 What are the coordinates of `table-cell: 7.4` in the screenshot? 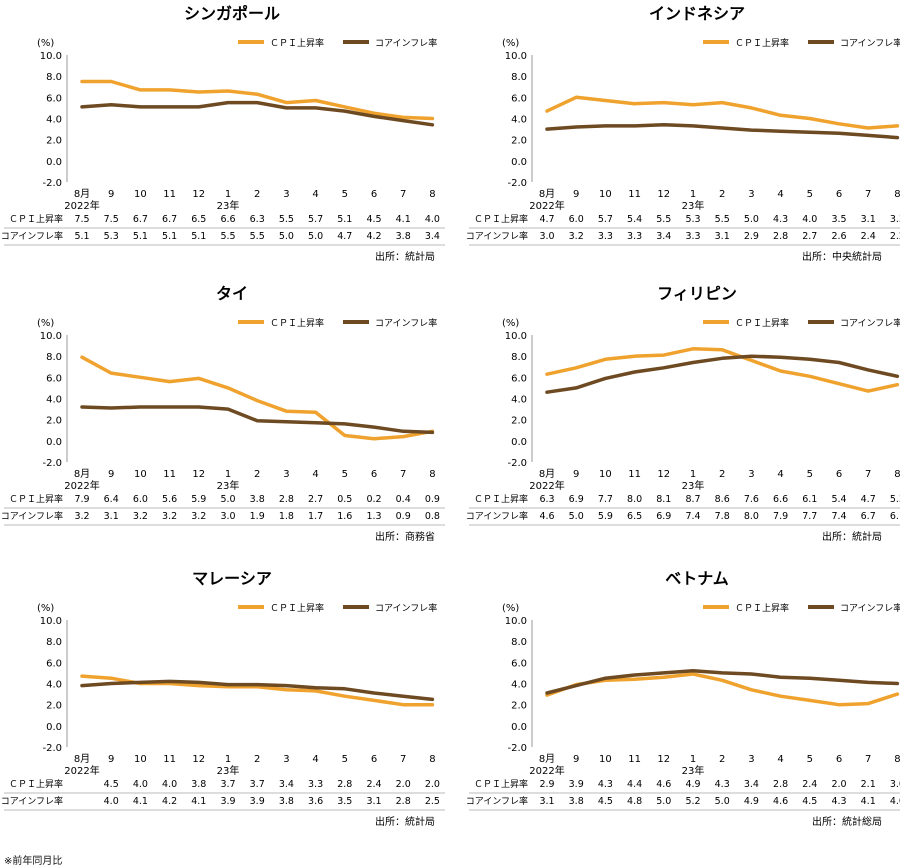 It's located at (838, 516).